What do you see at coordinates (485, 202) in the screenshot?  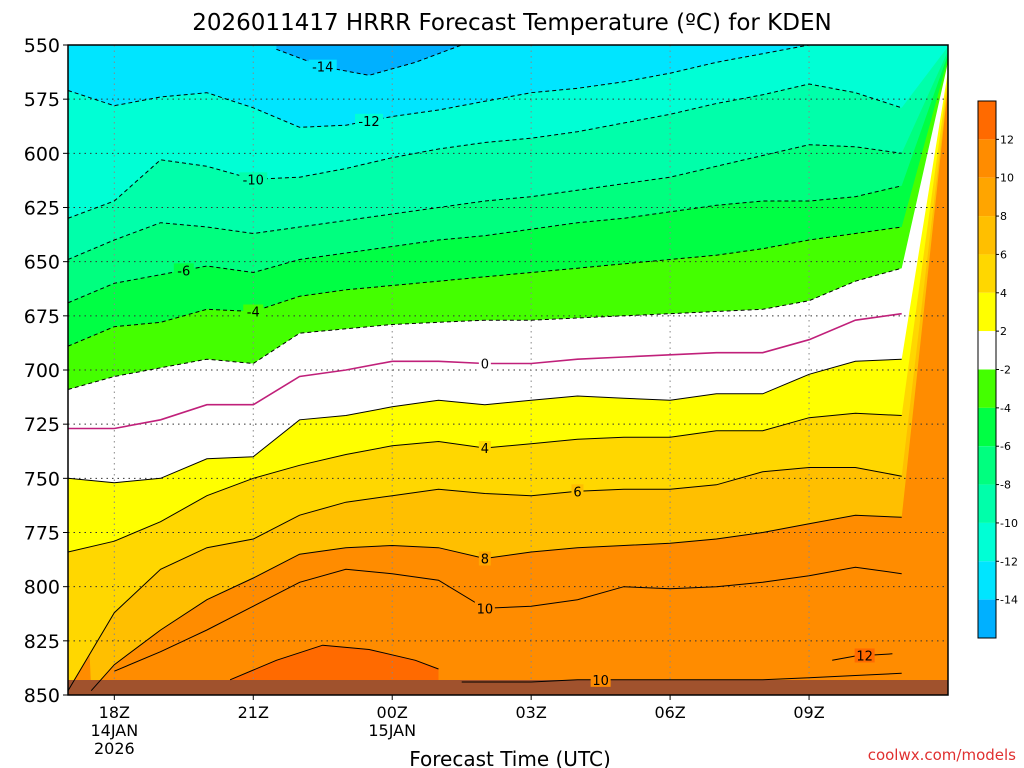 I see `isotherm--8-3` at bounding box center [485, 202].